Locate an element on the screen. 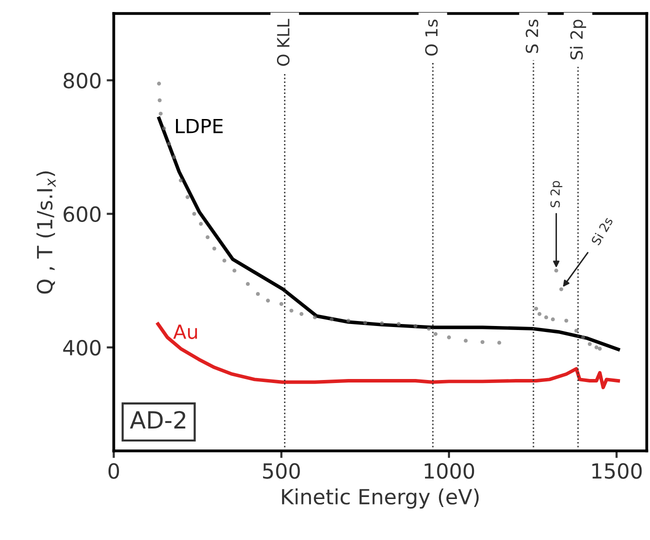 This screenshot has width=650, height=540. series-label: Au is located at coordinates (185, 332).